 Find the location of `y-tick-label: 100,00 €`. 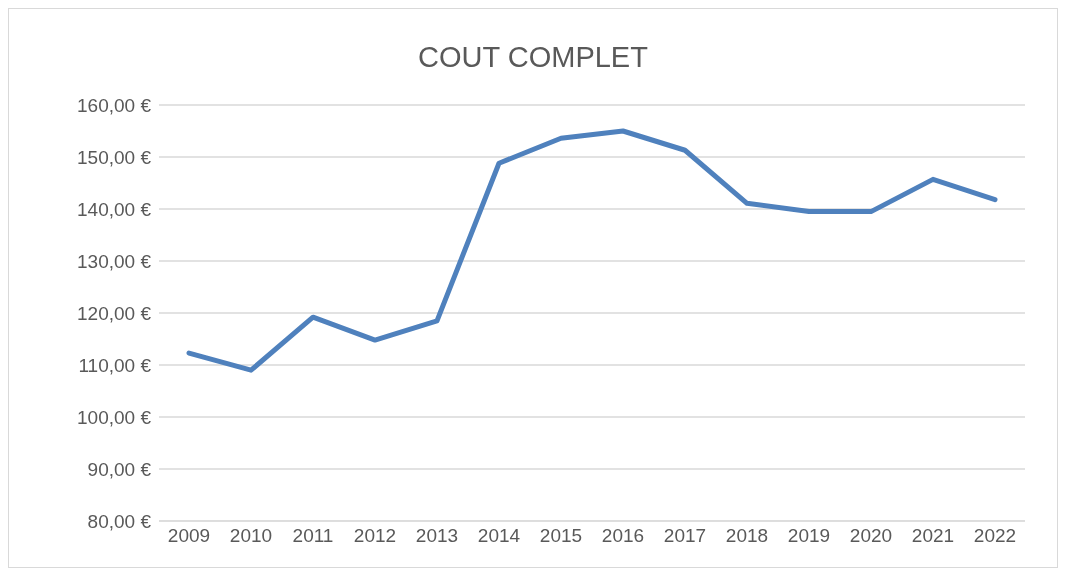

y-tick-label: 100,00 € is located at coordinates (114, 417).